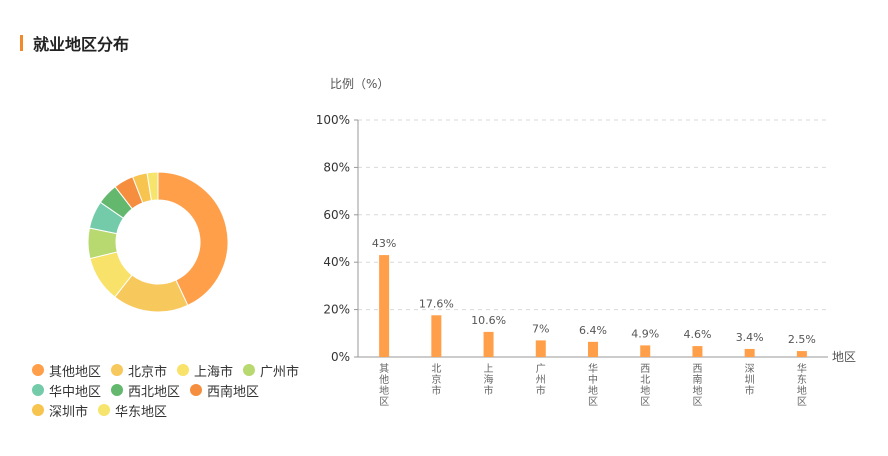 This screenshot has width=888, height=456. What do you see at coordinates (802, 379) in the screenshot?
I see `svg-text: 东` at bounding box center [802, 379].